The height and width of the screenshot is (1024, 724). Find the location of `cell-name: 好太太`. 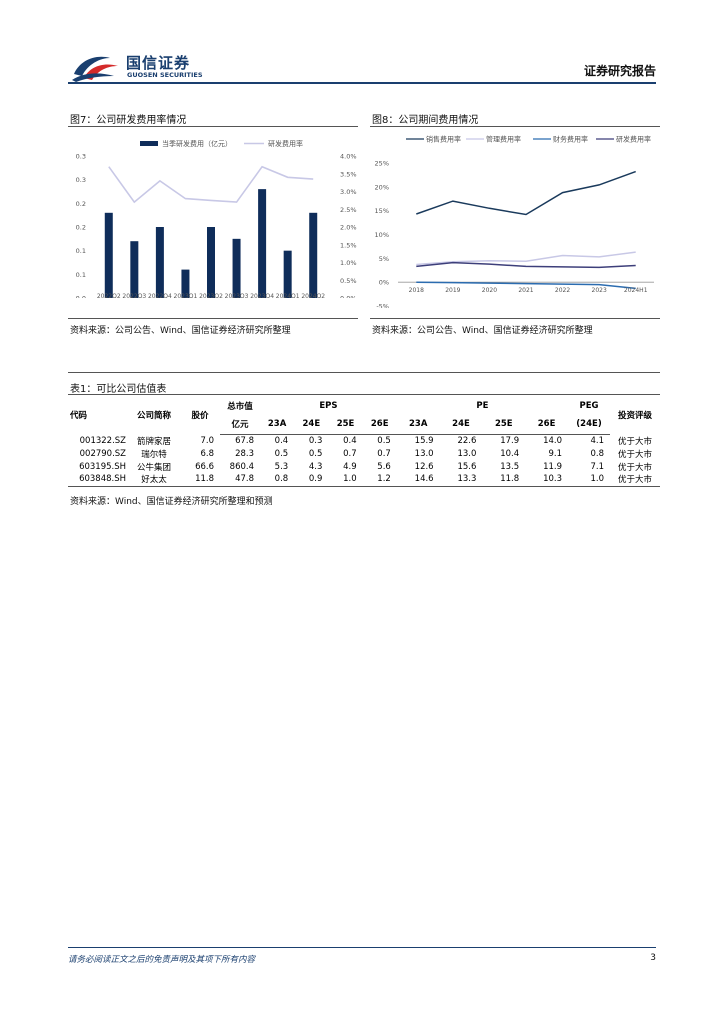

cell-name: 好太太 is located at coordinates (154, 480).